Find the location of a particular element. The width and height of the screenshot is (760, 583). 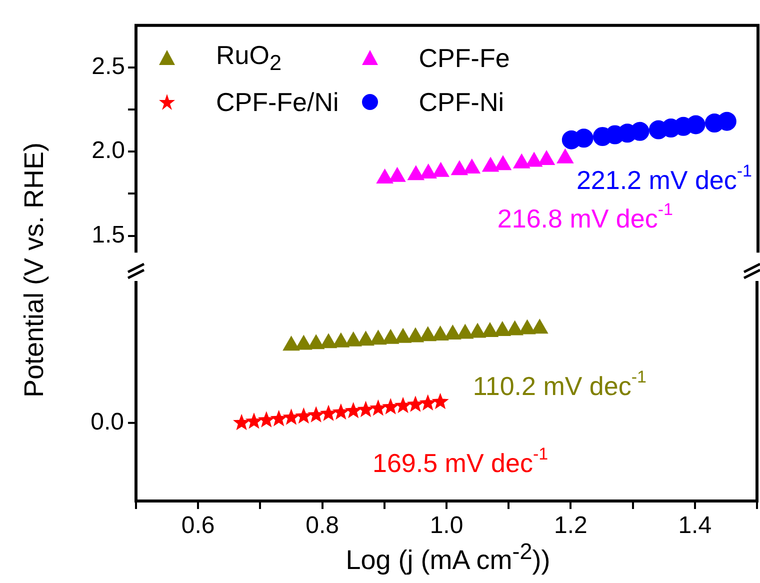

text: 0.0 is located at coordinates (107, 422).